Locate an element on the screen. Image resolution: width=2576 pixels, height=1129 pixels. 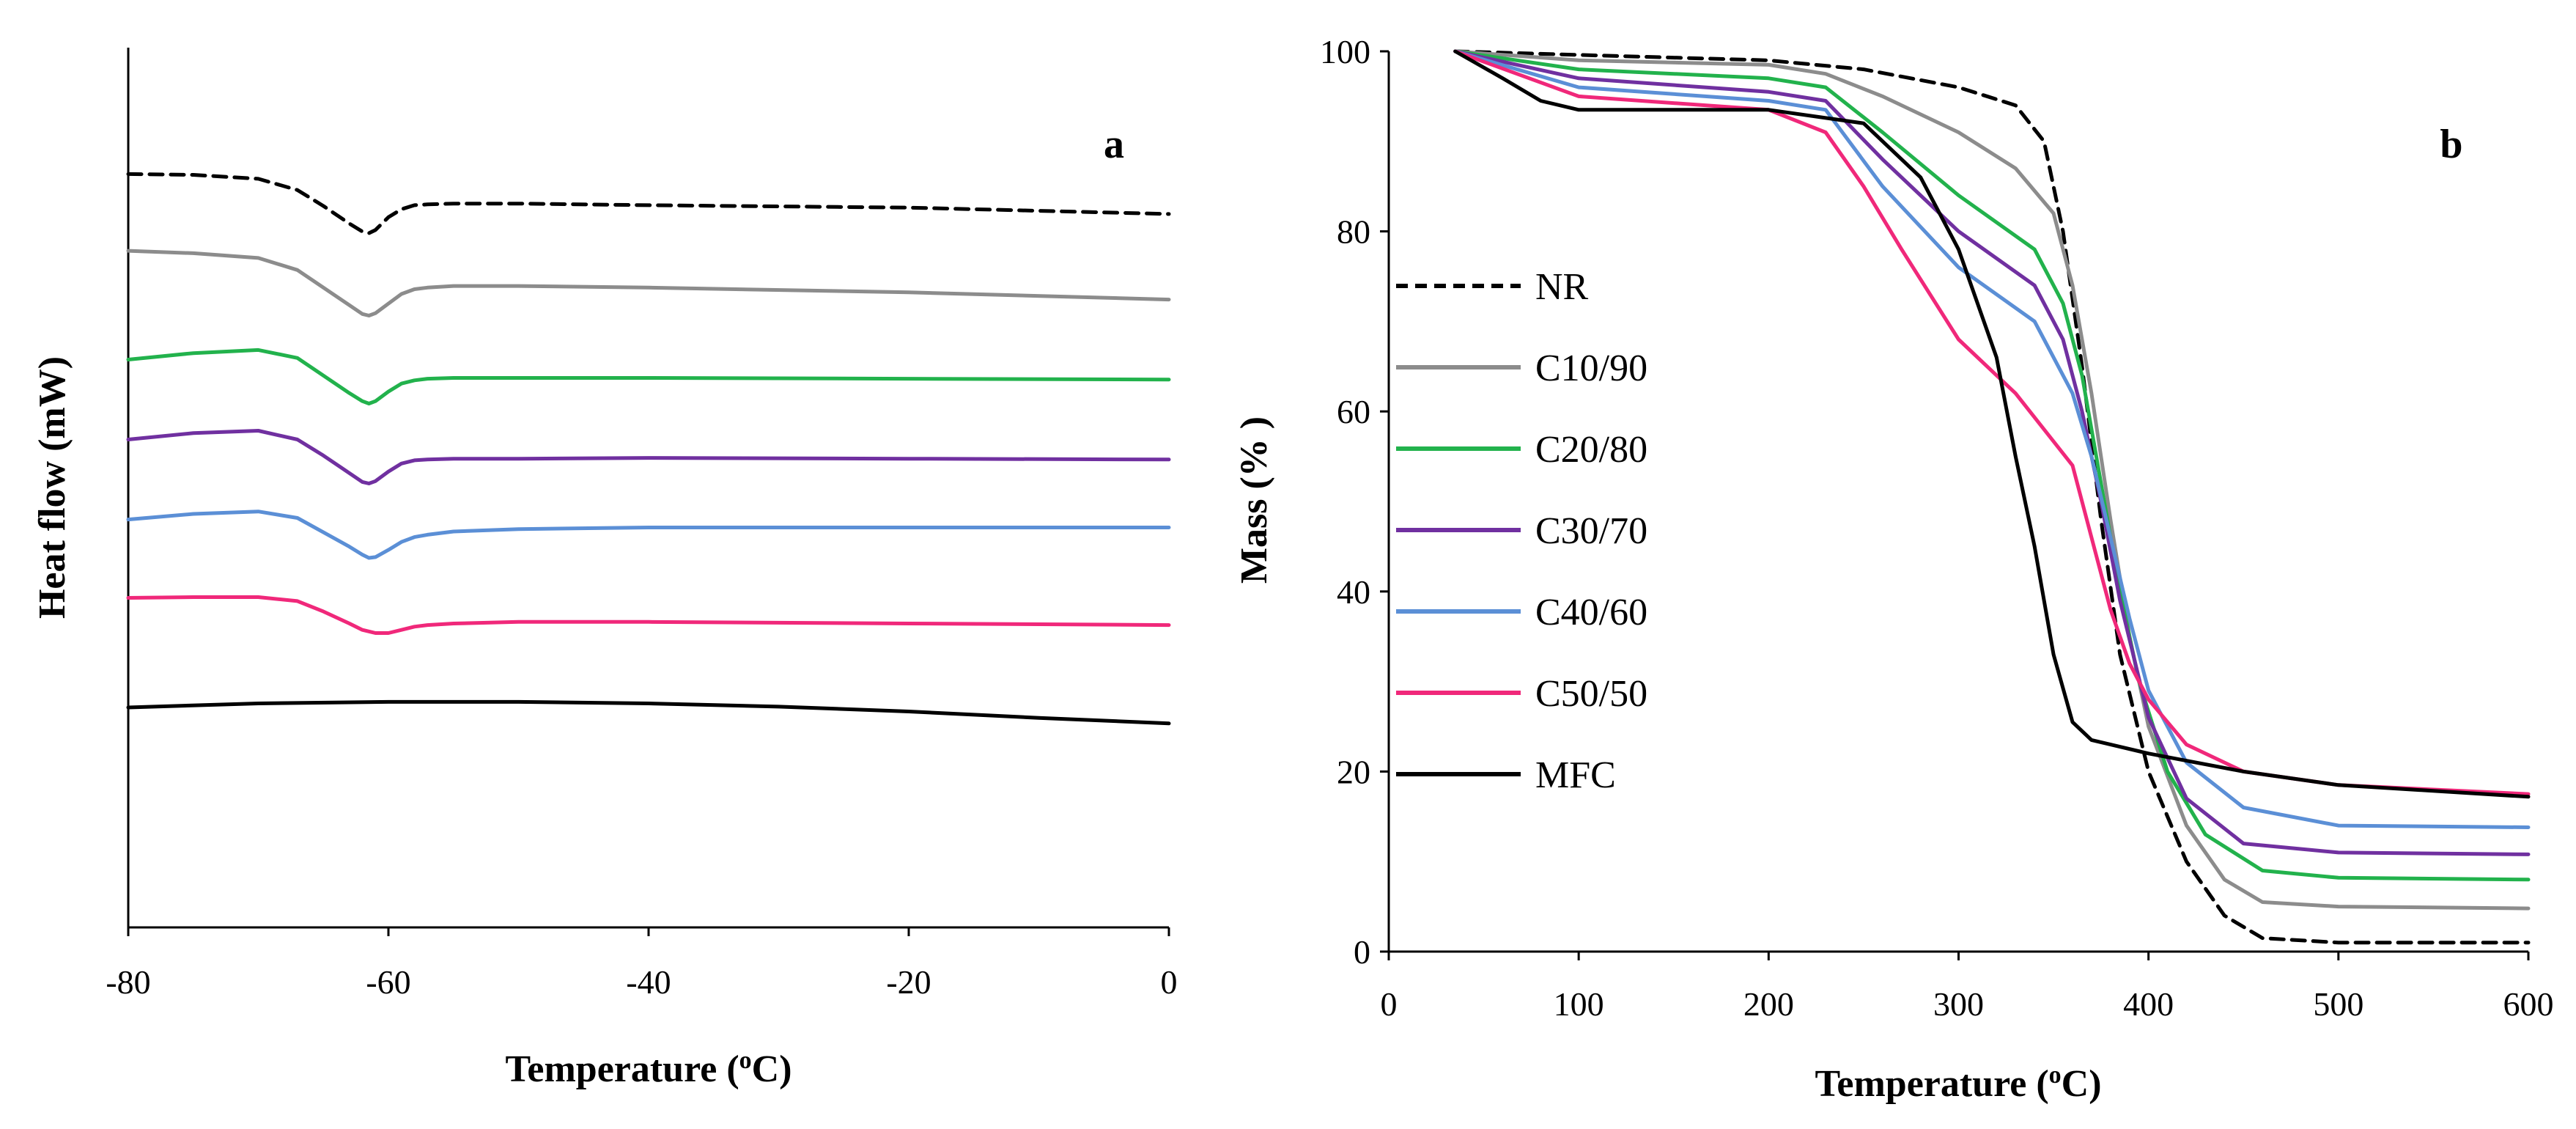
panel-a-x-tick-label-60: -60 is located at coordinates (388, 982).